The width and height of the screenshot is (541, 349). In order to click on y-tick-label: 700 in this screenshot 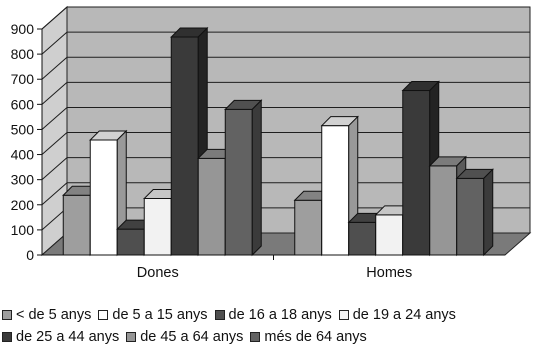, I will do `click(23, 79)`.